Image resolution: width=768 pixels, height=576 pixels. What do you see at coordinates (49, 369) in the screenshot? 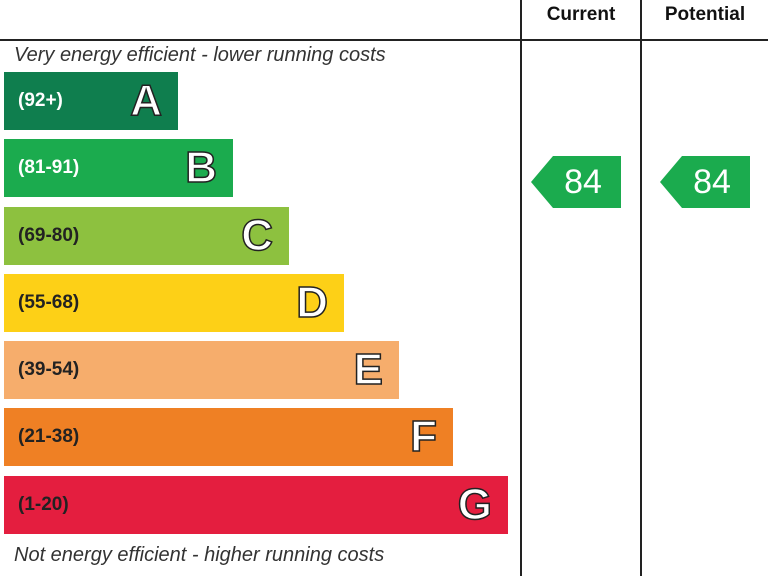
I see `band-range-label: (39-54)` at bounding box center [49, 369].